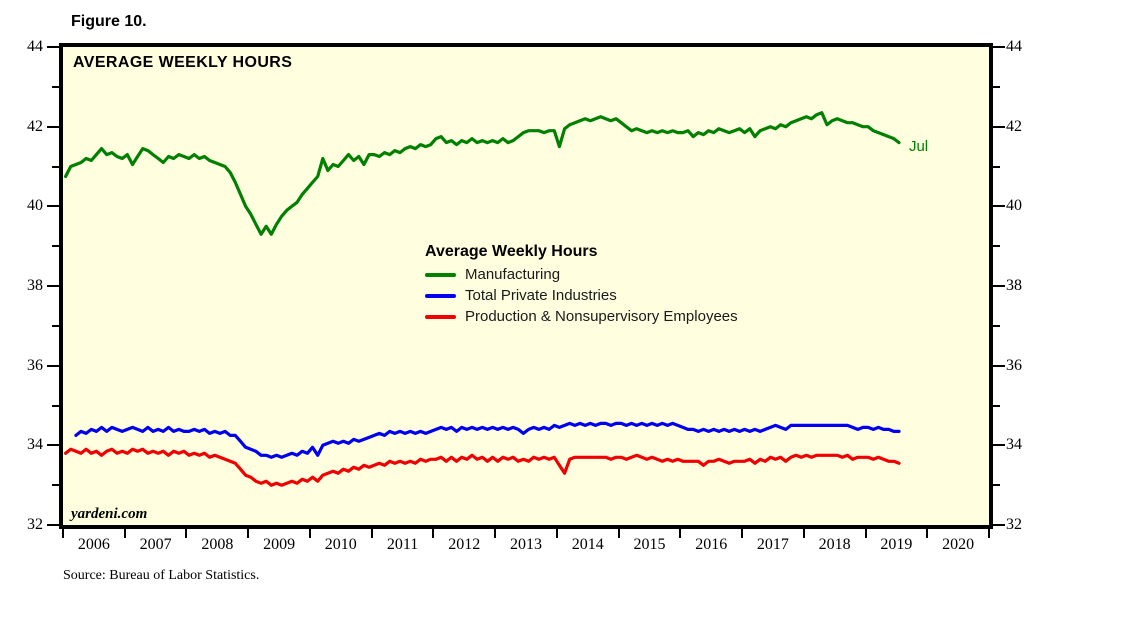 The height and width of the screenshot is (621, 1138). What do you see at coordinates (834, 544) in the screenshot?
I see `x-axis-label: 2018` at bounding box center [834, 544].